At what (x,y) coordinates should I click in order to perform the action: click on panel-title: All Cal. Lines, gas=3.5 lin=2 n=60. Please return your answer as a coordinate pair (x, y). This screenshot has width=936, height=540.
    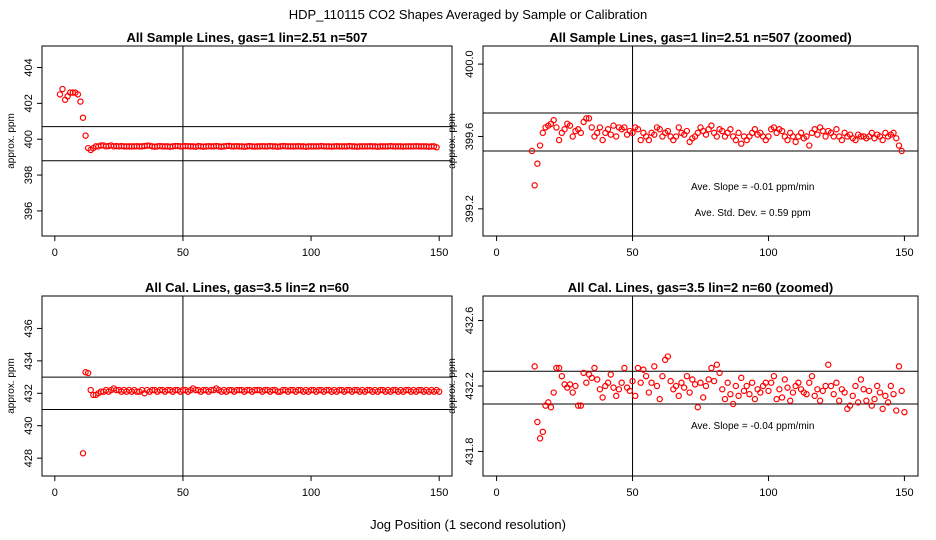
    Looking at the image, I should click on (247, 287).